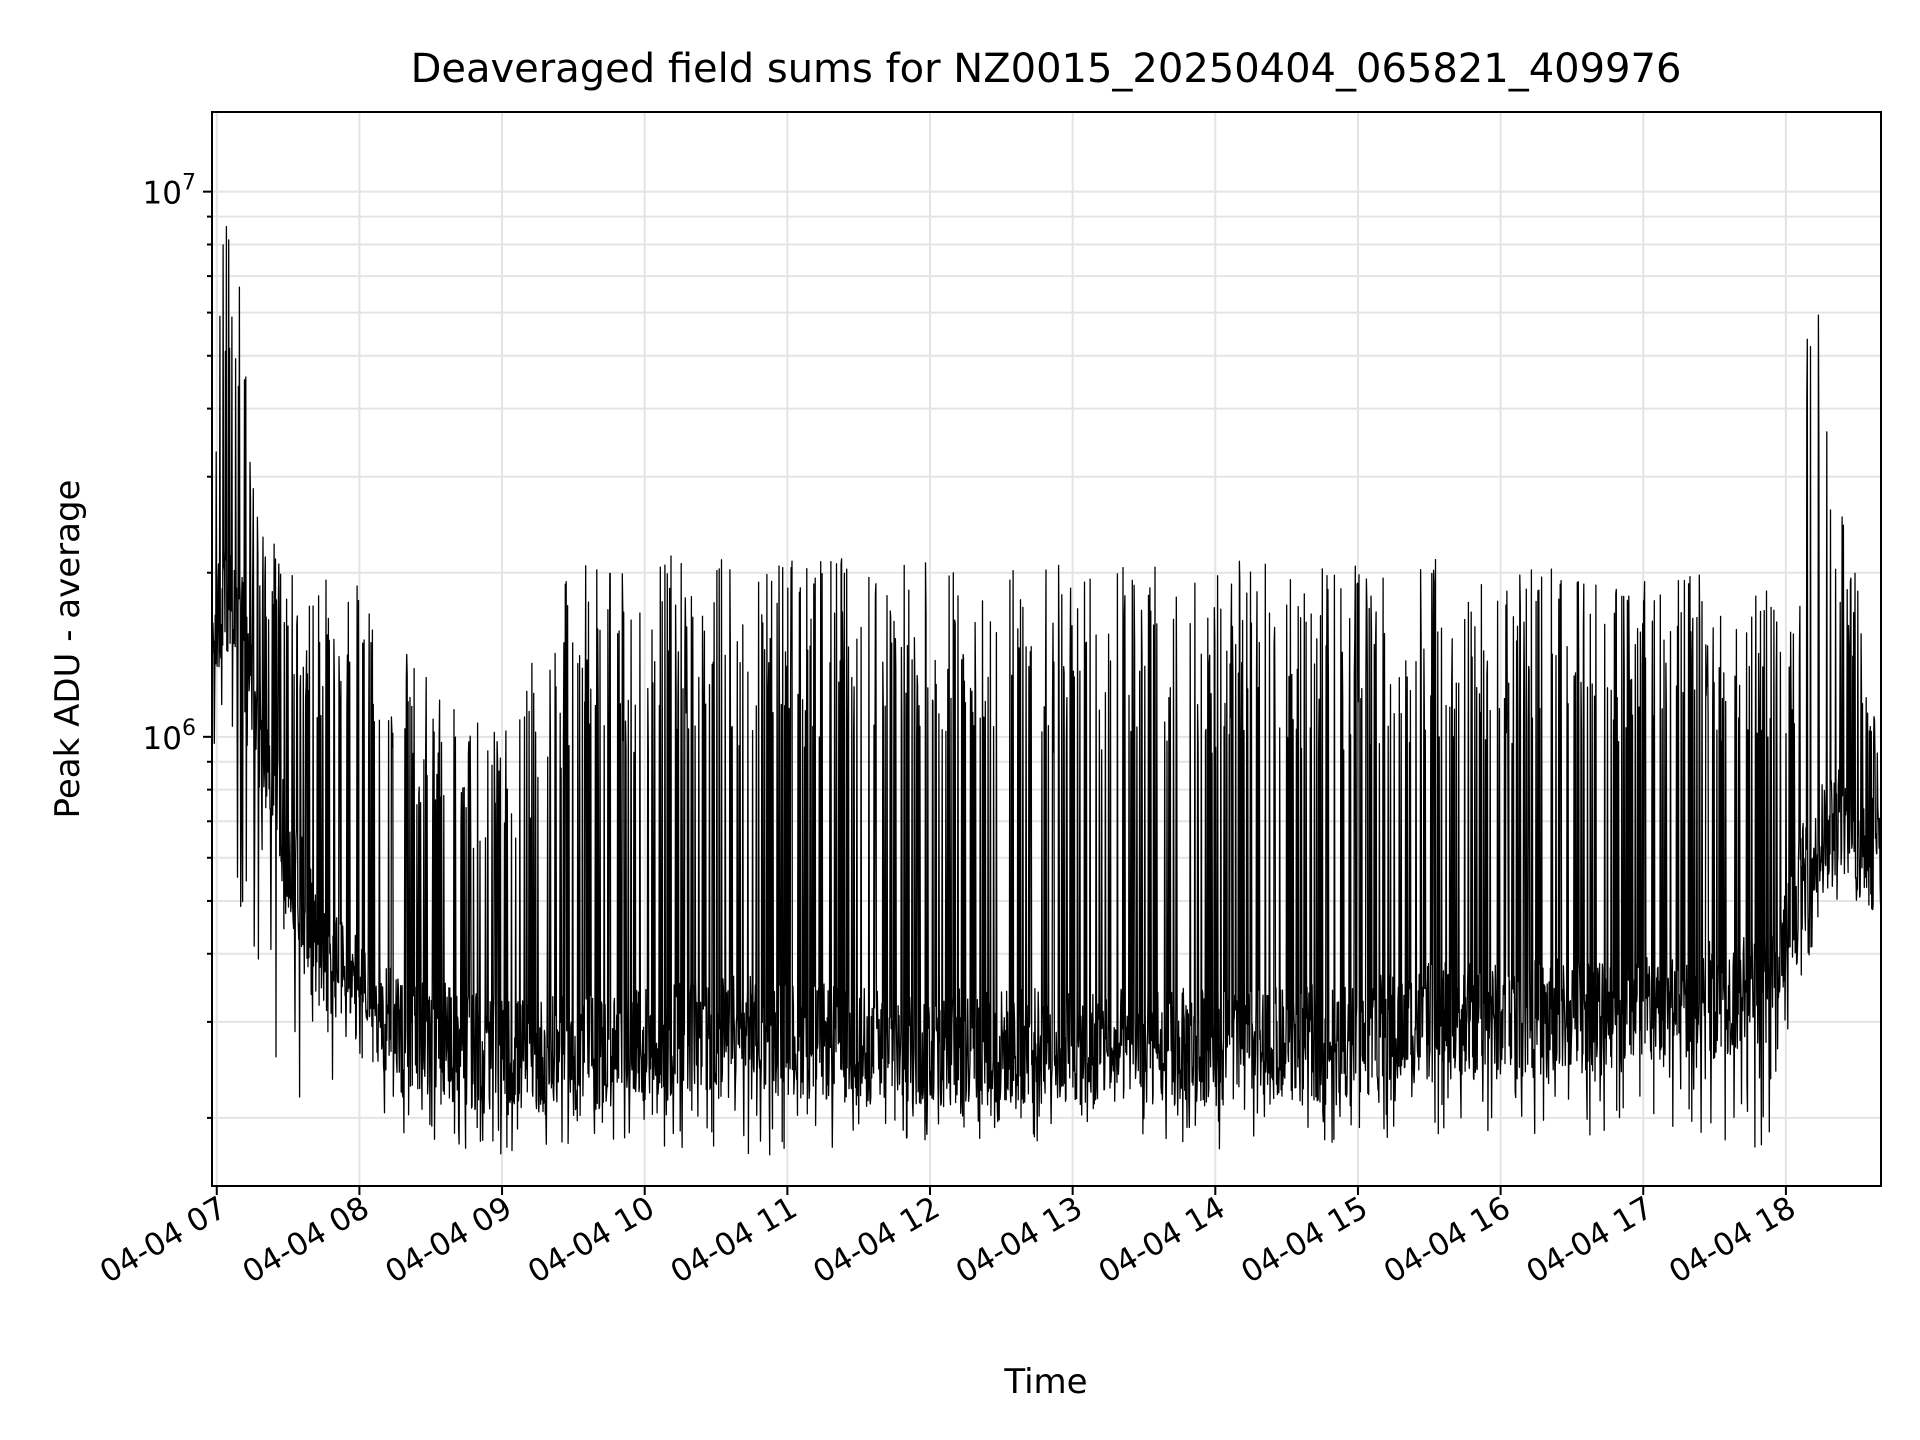 This screenshot has height=1440, width=1920. What do you see at coordinates (1045, 1382) in the screenshot?
I see `x-axis-label: Time` at bounding box center [1045, 1382].